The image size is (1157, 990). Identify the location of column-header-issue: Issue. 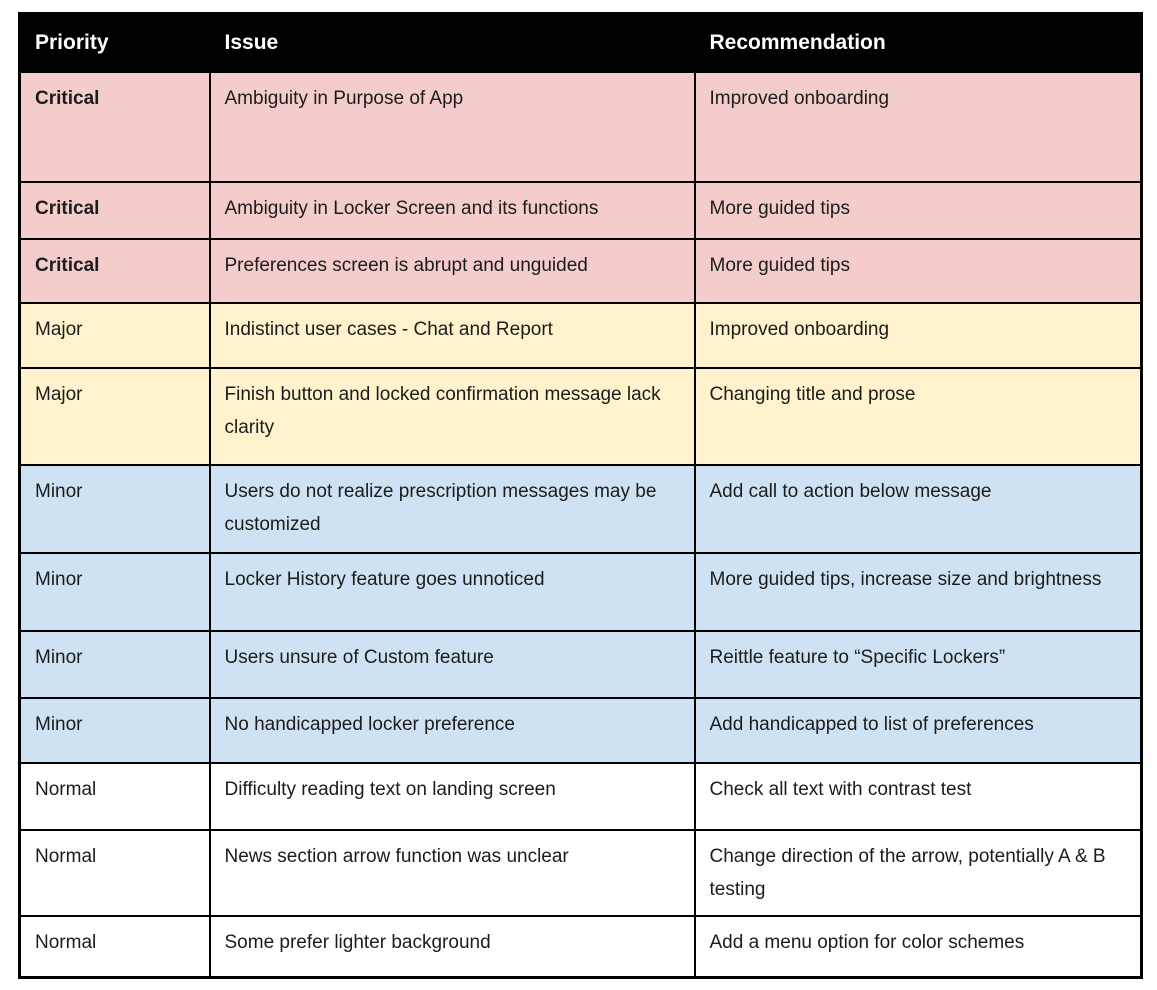
(452, 42).